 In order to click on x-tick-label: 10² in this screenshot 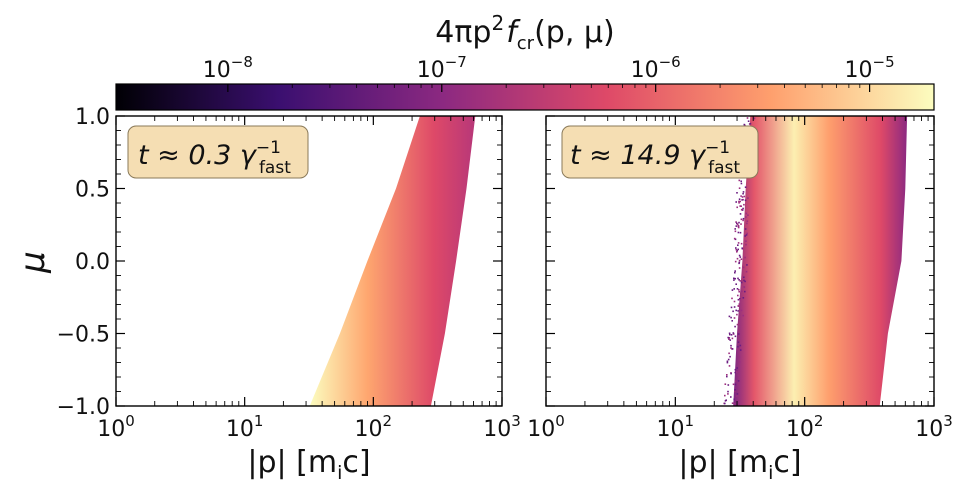, I will do `click(805, 427)`.